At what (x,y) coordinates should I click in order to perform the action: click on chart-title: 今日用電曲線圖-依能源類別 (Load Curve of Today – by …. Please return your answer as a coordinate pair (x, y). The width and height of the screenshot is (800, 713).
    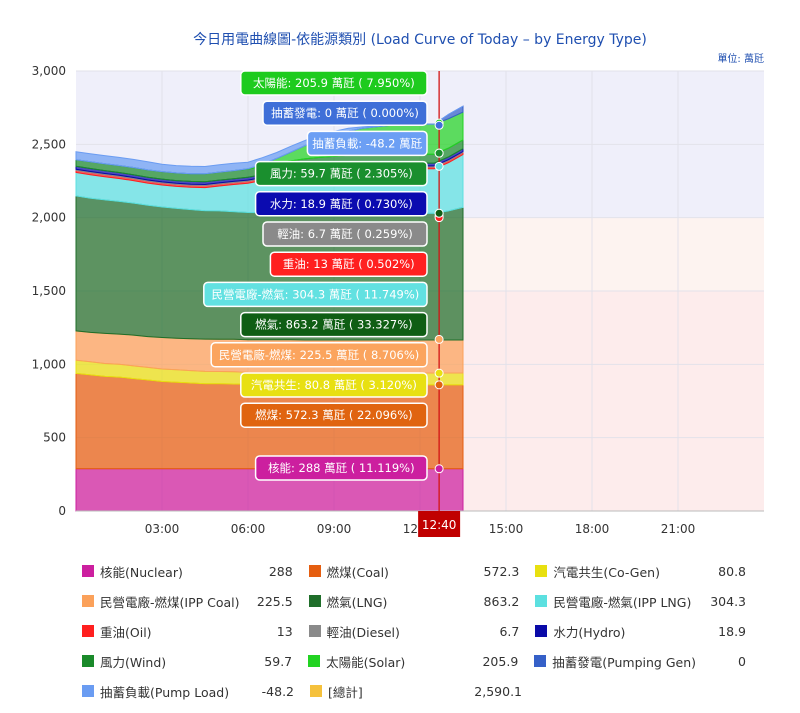
    Looking at the image, I should click on (420, 40).